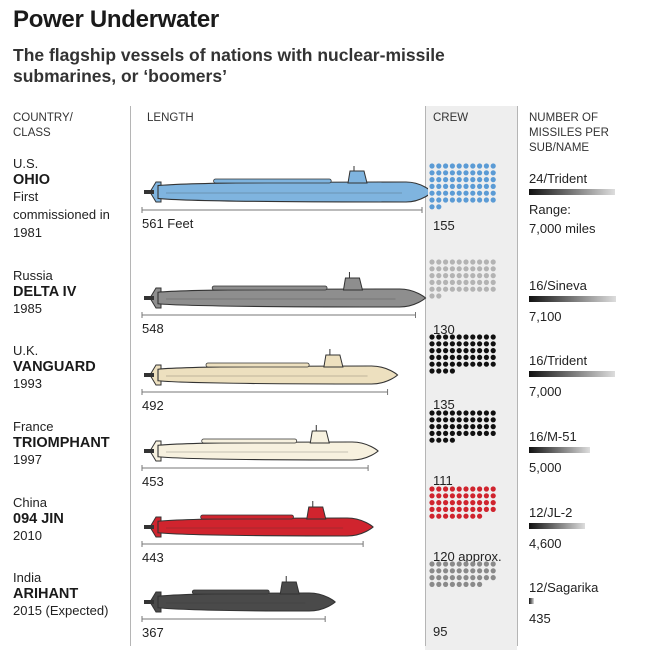  I want to click on crew-label: 130, so click(444, 329).